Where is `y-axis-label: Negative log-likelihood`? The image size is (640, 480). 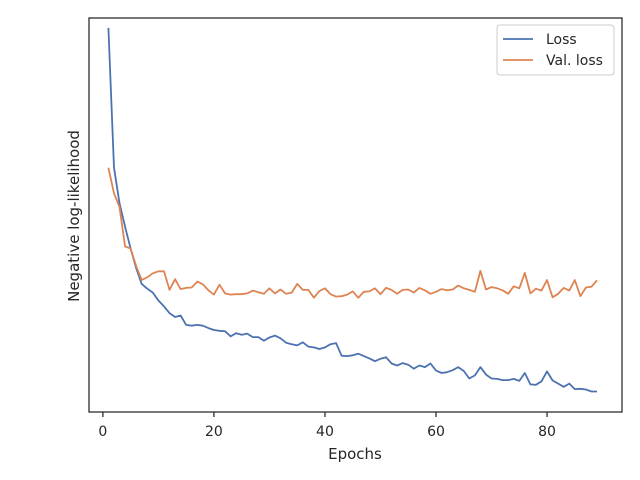
y-axis-label: Negative log-likelihood is located at coordinates (74, 216).